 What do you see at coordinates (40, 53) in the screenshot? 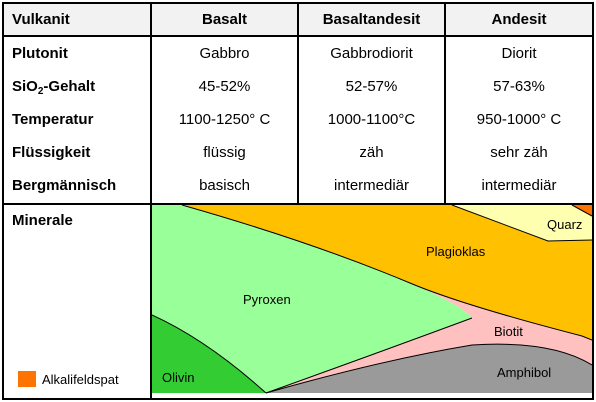
I see `row-label-plutonit: Plutonit` at bounding box center [40, 53].